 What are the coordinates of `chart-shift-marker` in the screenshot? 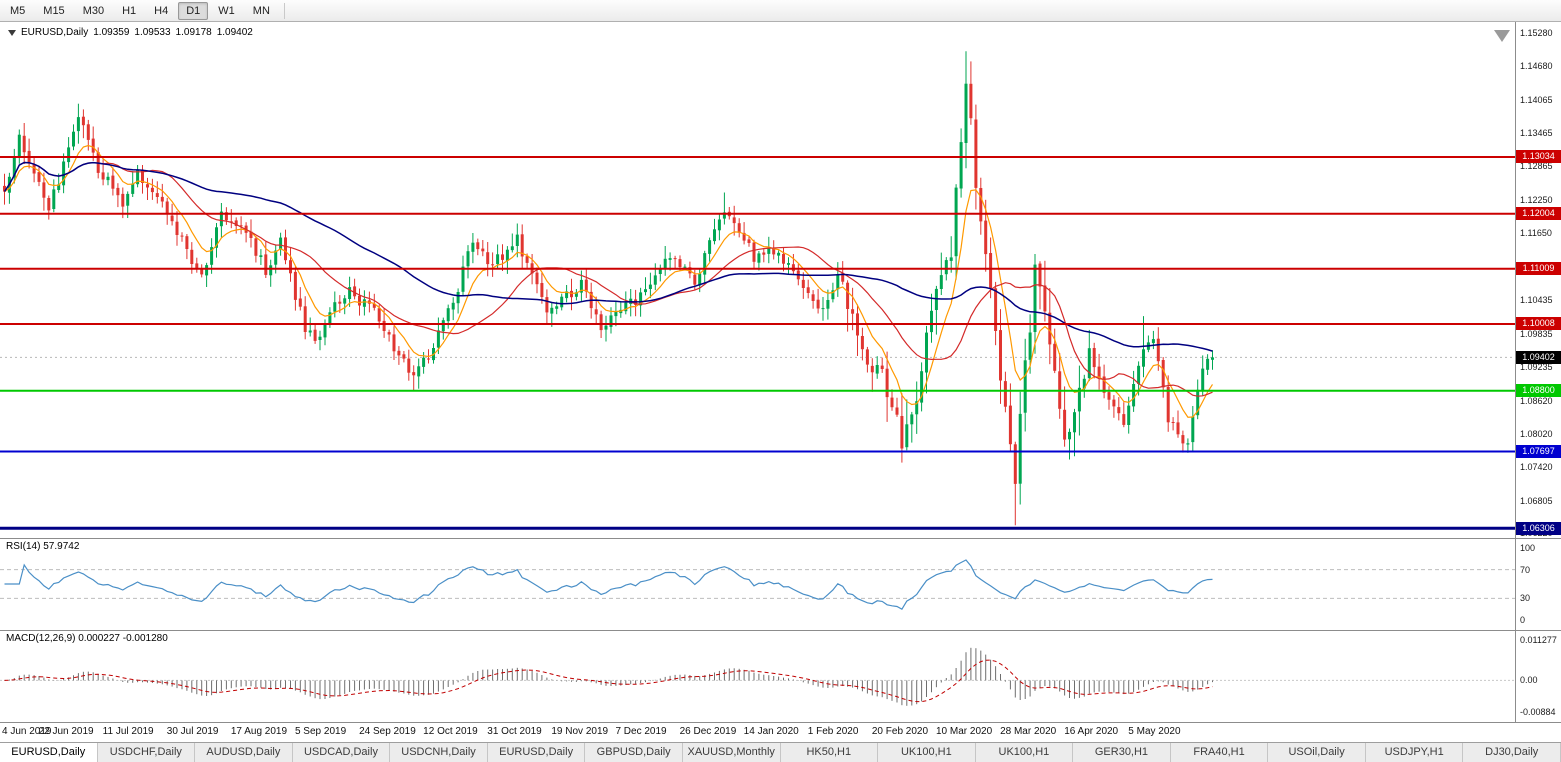 It's located at (1502, 36).